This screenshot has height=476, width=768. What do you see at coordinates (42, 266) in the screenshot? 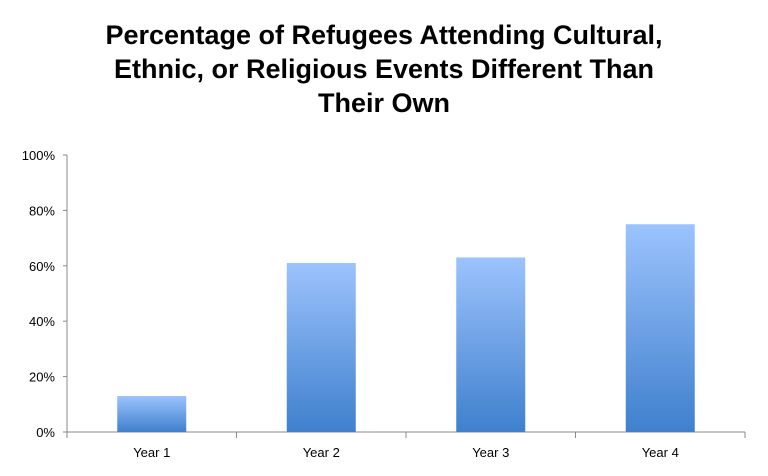
I see `y-tick-label: 60%` at bounding box center [42, 266].